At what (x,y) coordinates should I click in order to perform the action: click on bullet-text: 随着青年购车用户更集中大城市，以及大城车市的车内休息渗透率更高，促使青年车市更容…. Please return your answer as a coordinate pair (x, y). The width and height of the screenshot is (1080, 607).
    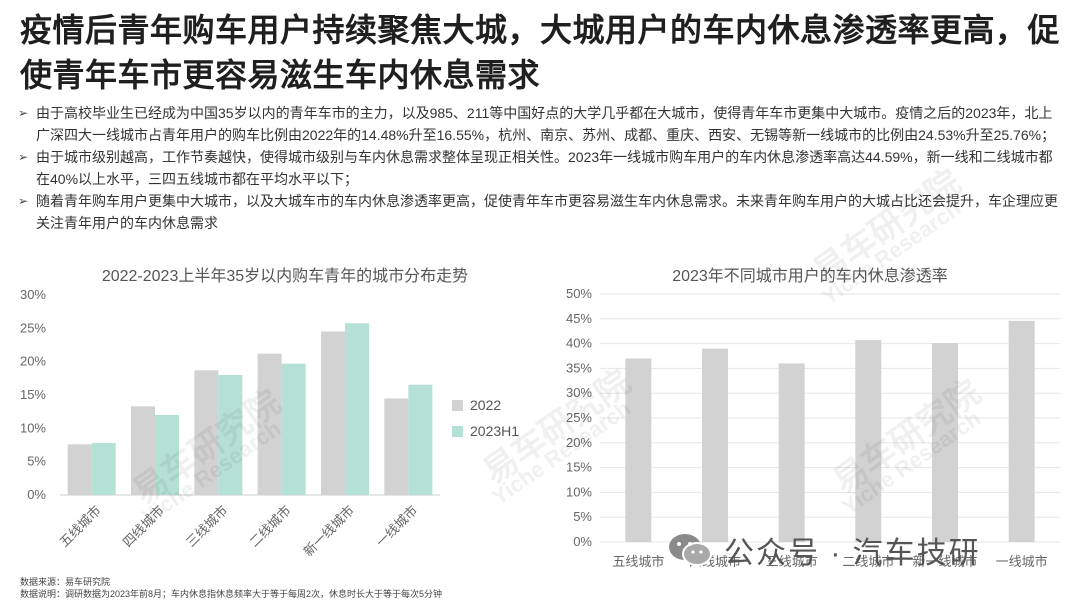
    Looking at the image, I should click on (547, 212).